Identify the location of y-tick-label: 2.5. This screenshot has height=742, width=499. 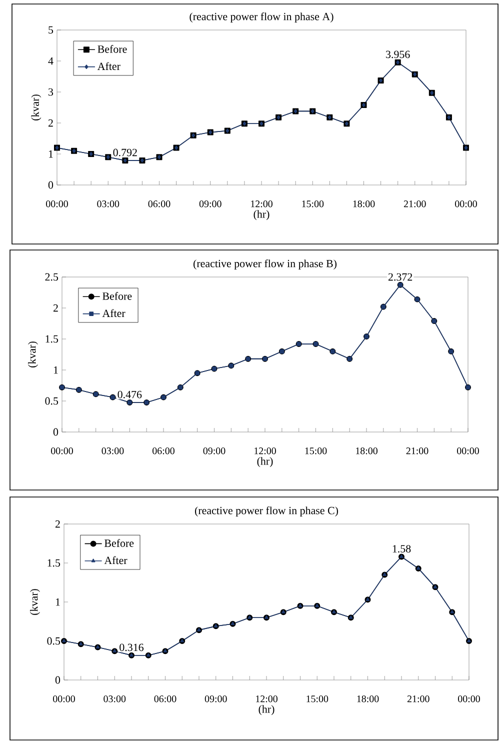
(51, 277).